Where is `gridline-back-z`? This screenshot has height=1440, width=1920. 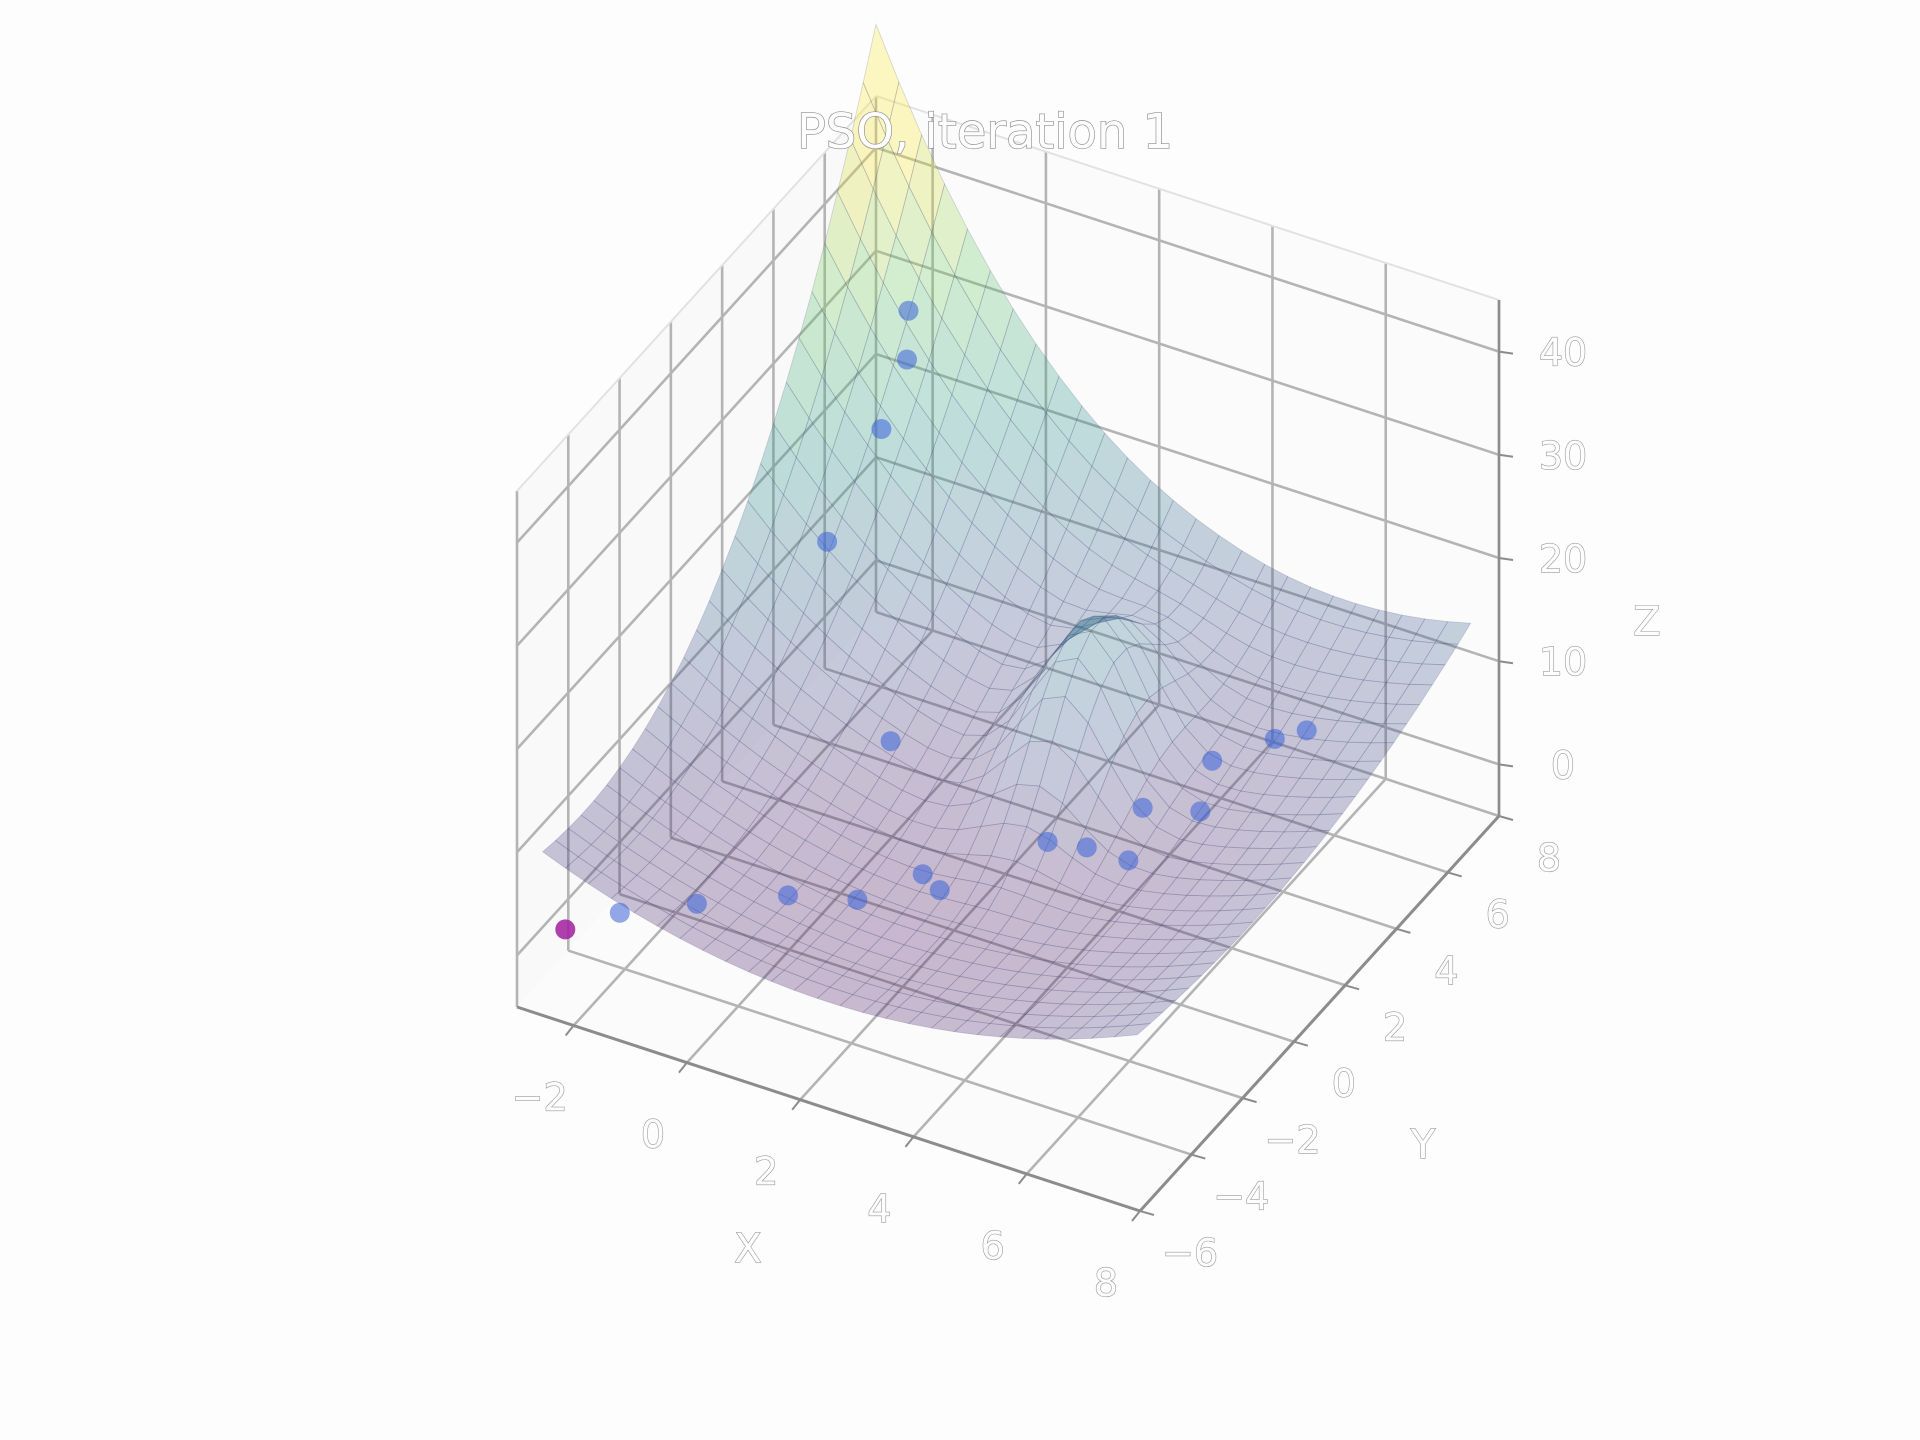 gridline-back-z is located at coordinates (1187, 353).